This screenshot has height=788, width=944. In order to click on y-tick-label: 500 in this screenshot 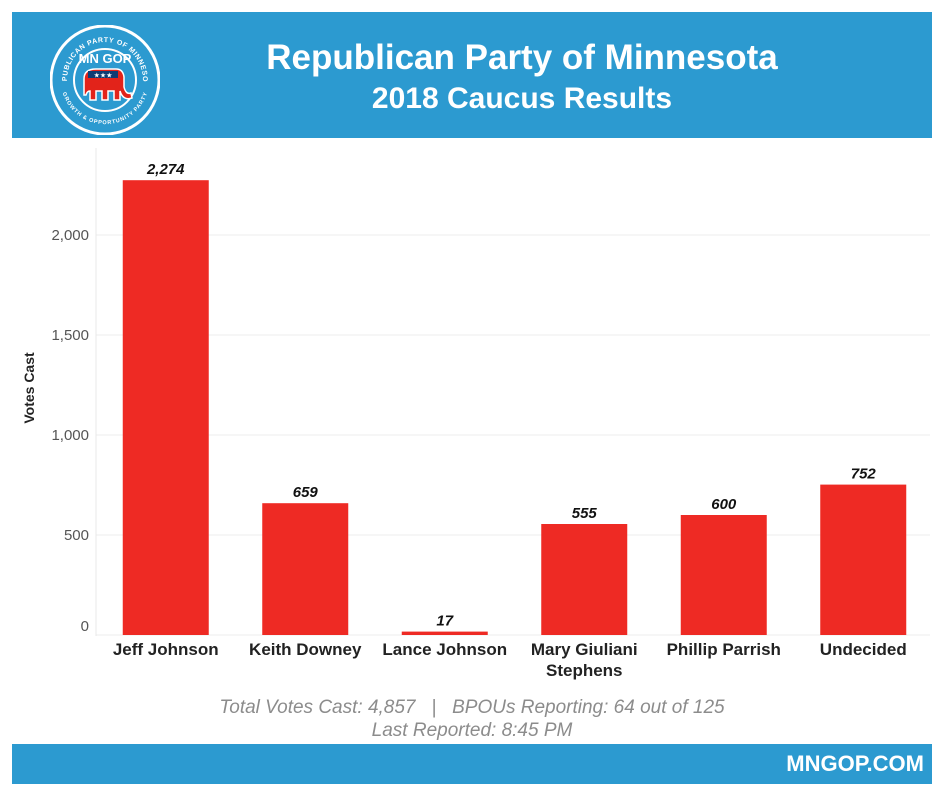, I will do `click(76, 535)`.